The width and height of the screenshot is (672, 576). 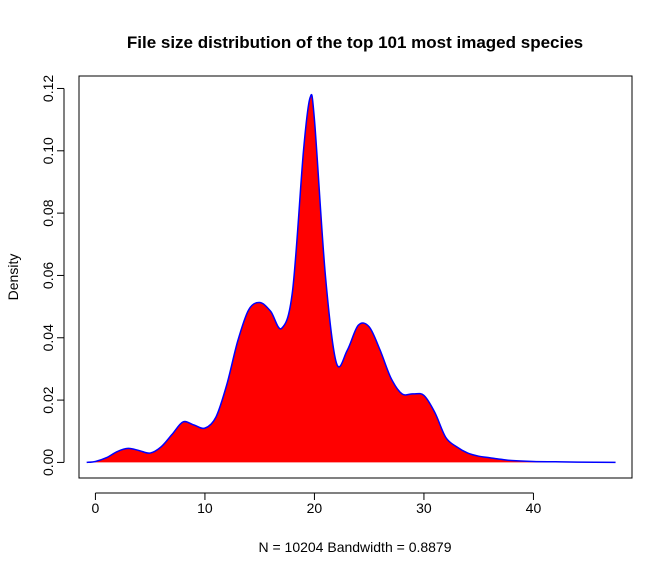 What do you see at coordinates (48, 150) in the screenshot?
I see `y-tick-label: 0.10` at bounding box center [48, 150].